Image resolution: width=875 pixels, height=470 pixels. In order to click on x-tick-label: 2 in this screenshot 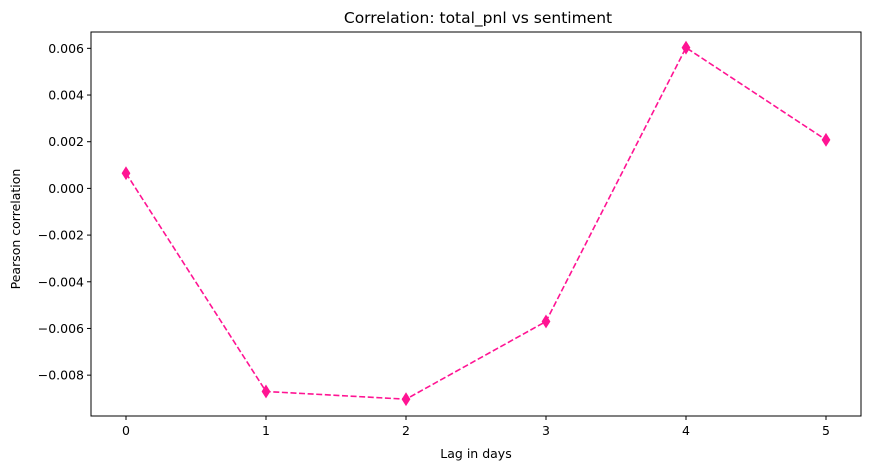, I will do `click(406, 430)`.